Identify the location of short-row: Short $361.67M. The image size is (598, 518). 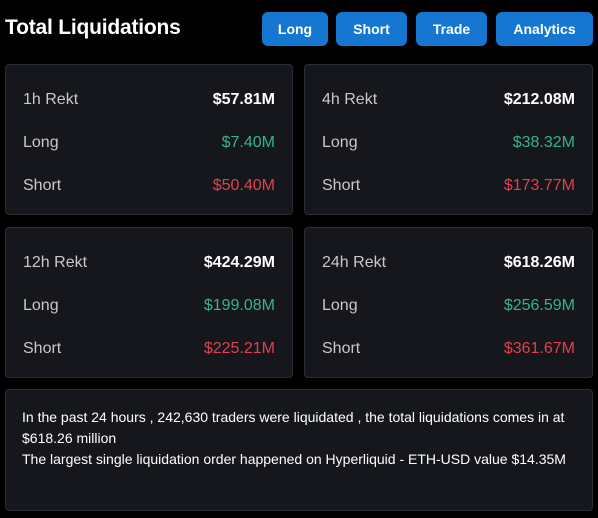
(448, 349).